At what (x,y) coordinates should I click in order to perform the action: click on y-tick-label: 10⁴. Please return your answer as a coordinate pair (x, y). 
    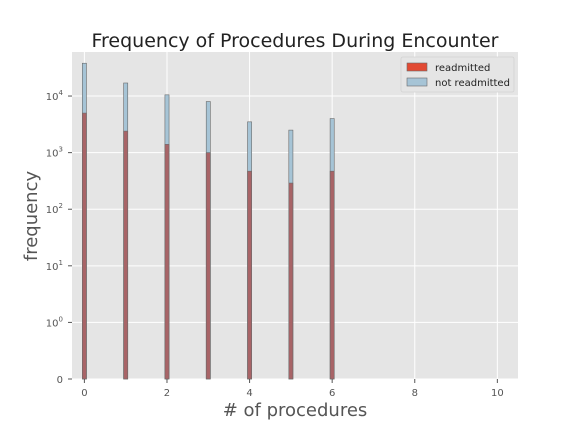
    Looking at the image, I should click on (55, 96).